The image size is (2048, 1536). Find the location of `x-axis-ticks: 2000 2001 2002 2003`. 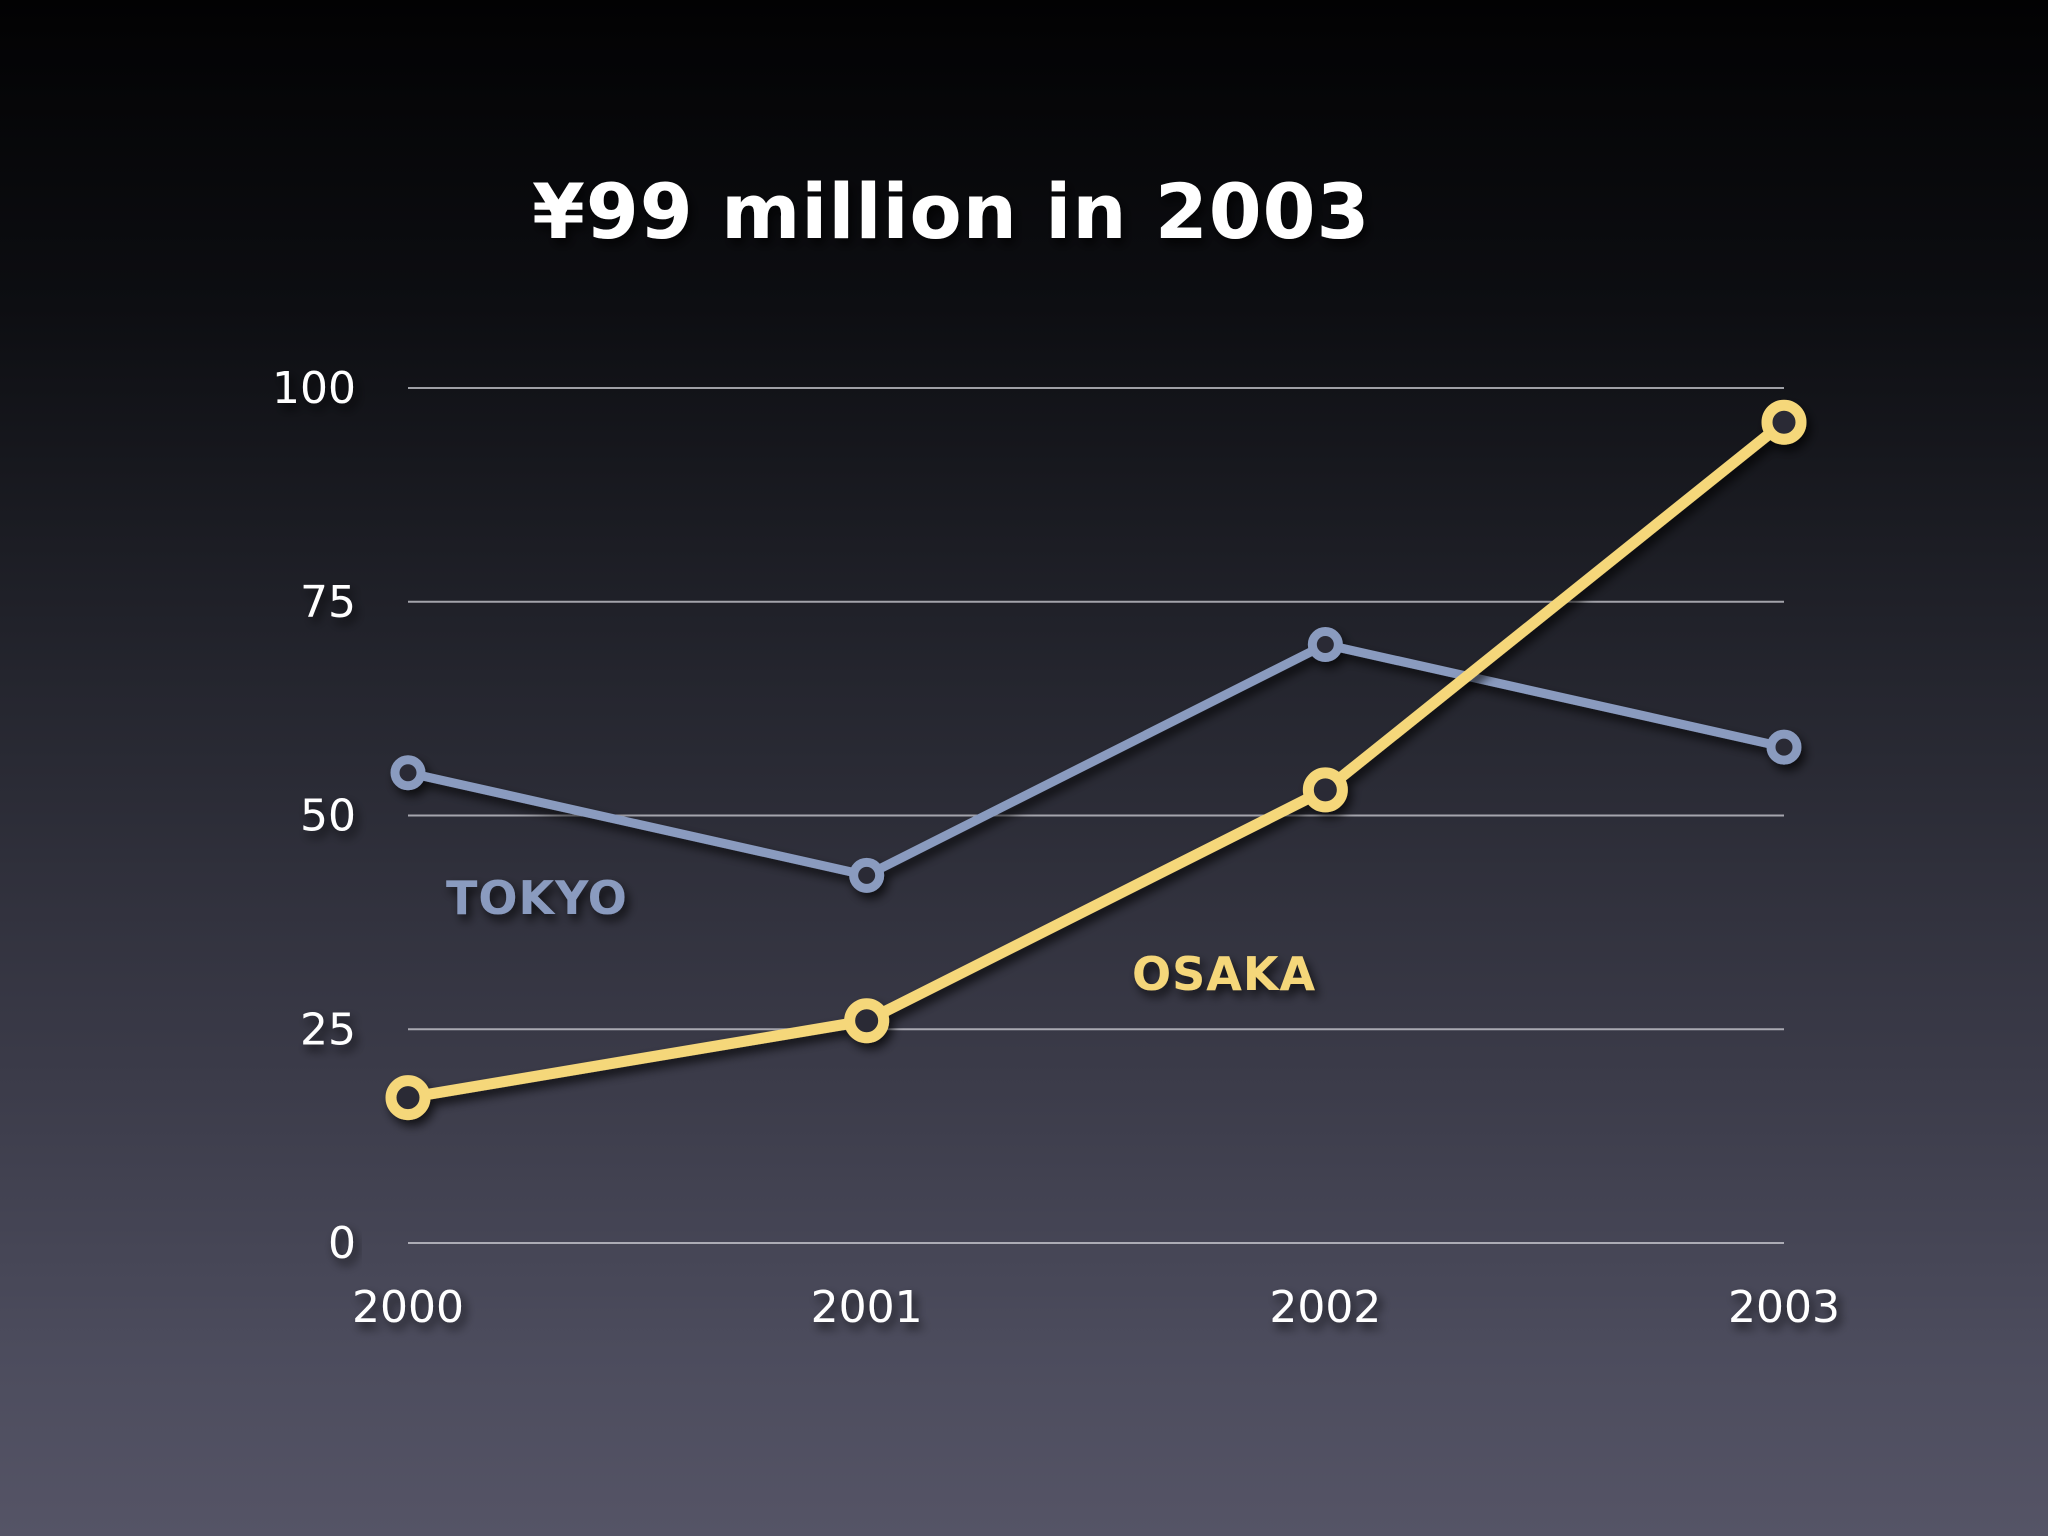

x-axis-ticks: 2000 2001 2002 2003 is located at coordinates (1096, 1307).